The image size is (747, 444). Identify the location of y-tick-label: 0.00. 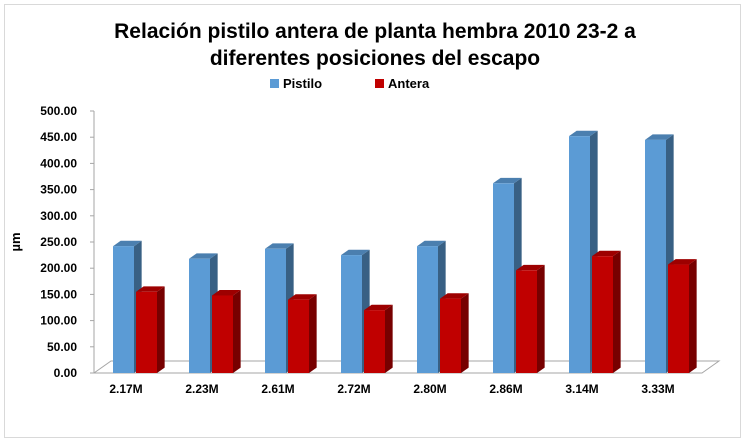
(66, 373).